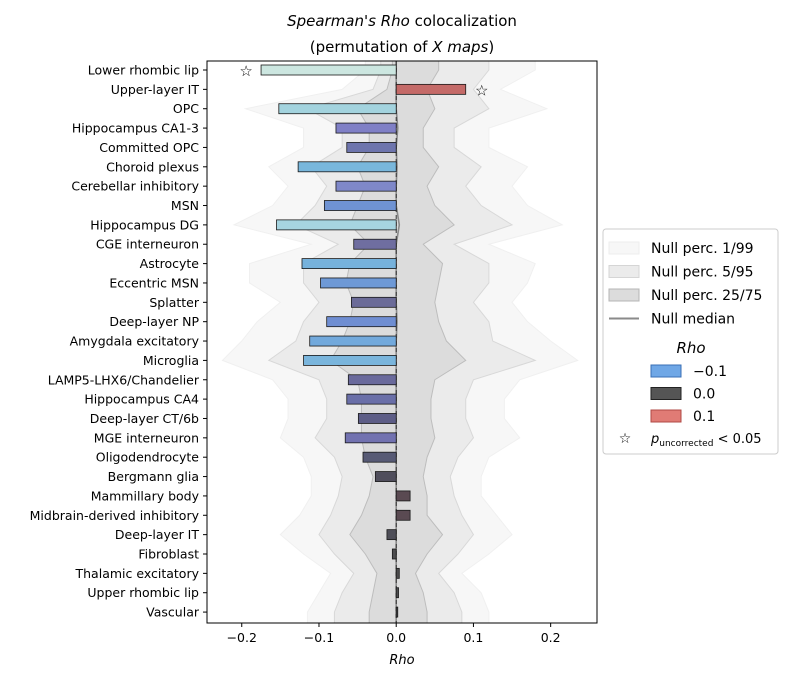 Image resolution: width=788 pixels, height=676 pixels. I want to click on legend-star-icon: ☆, so click(625, 439).